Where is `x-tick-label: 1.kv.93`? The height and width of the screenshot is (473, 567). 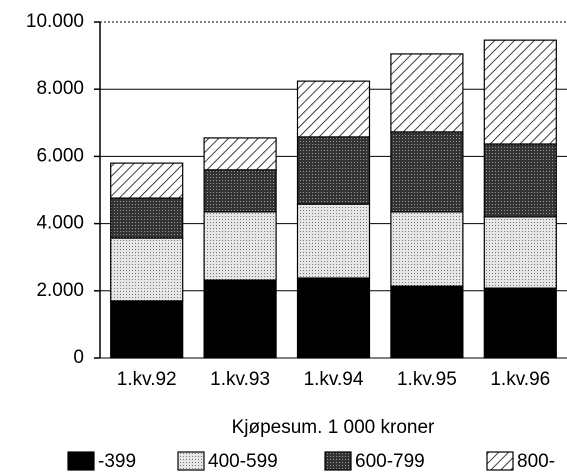
x-tick-label: 1.kv.93 is located at coordinates (240, 379).